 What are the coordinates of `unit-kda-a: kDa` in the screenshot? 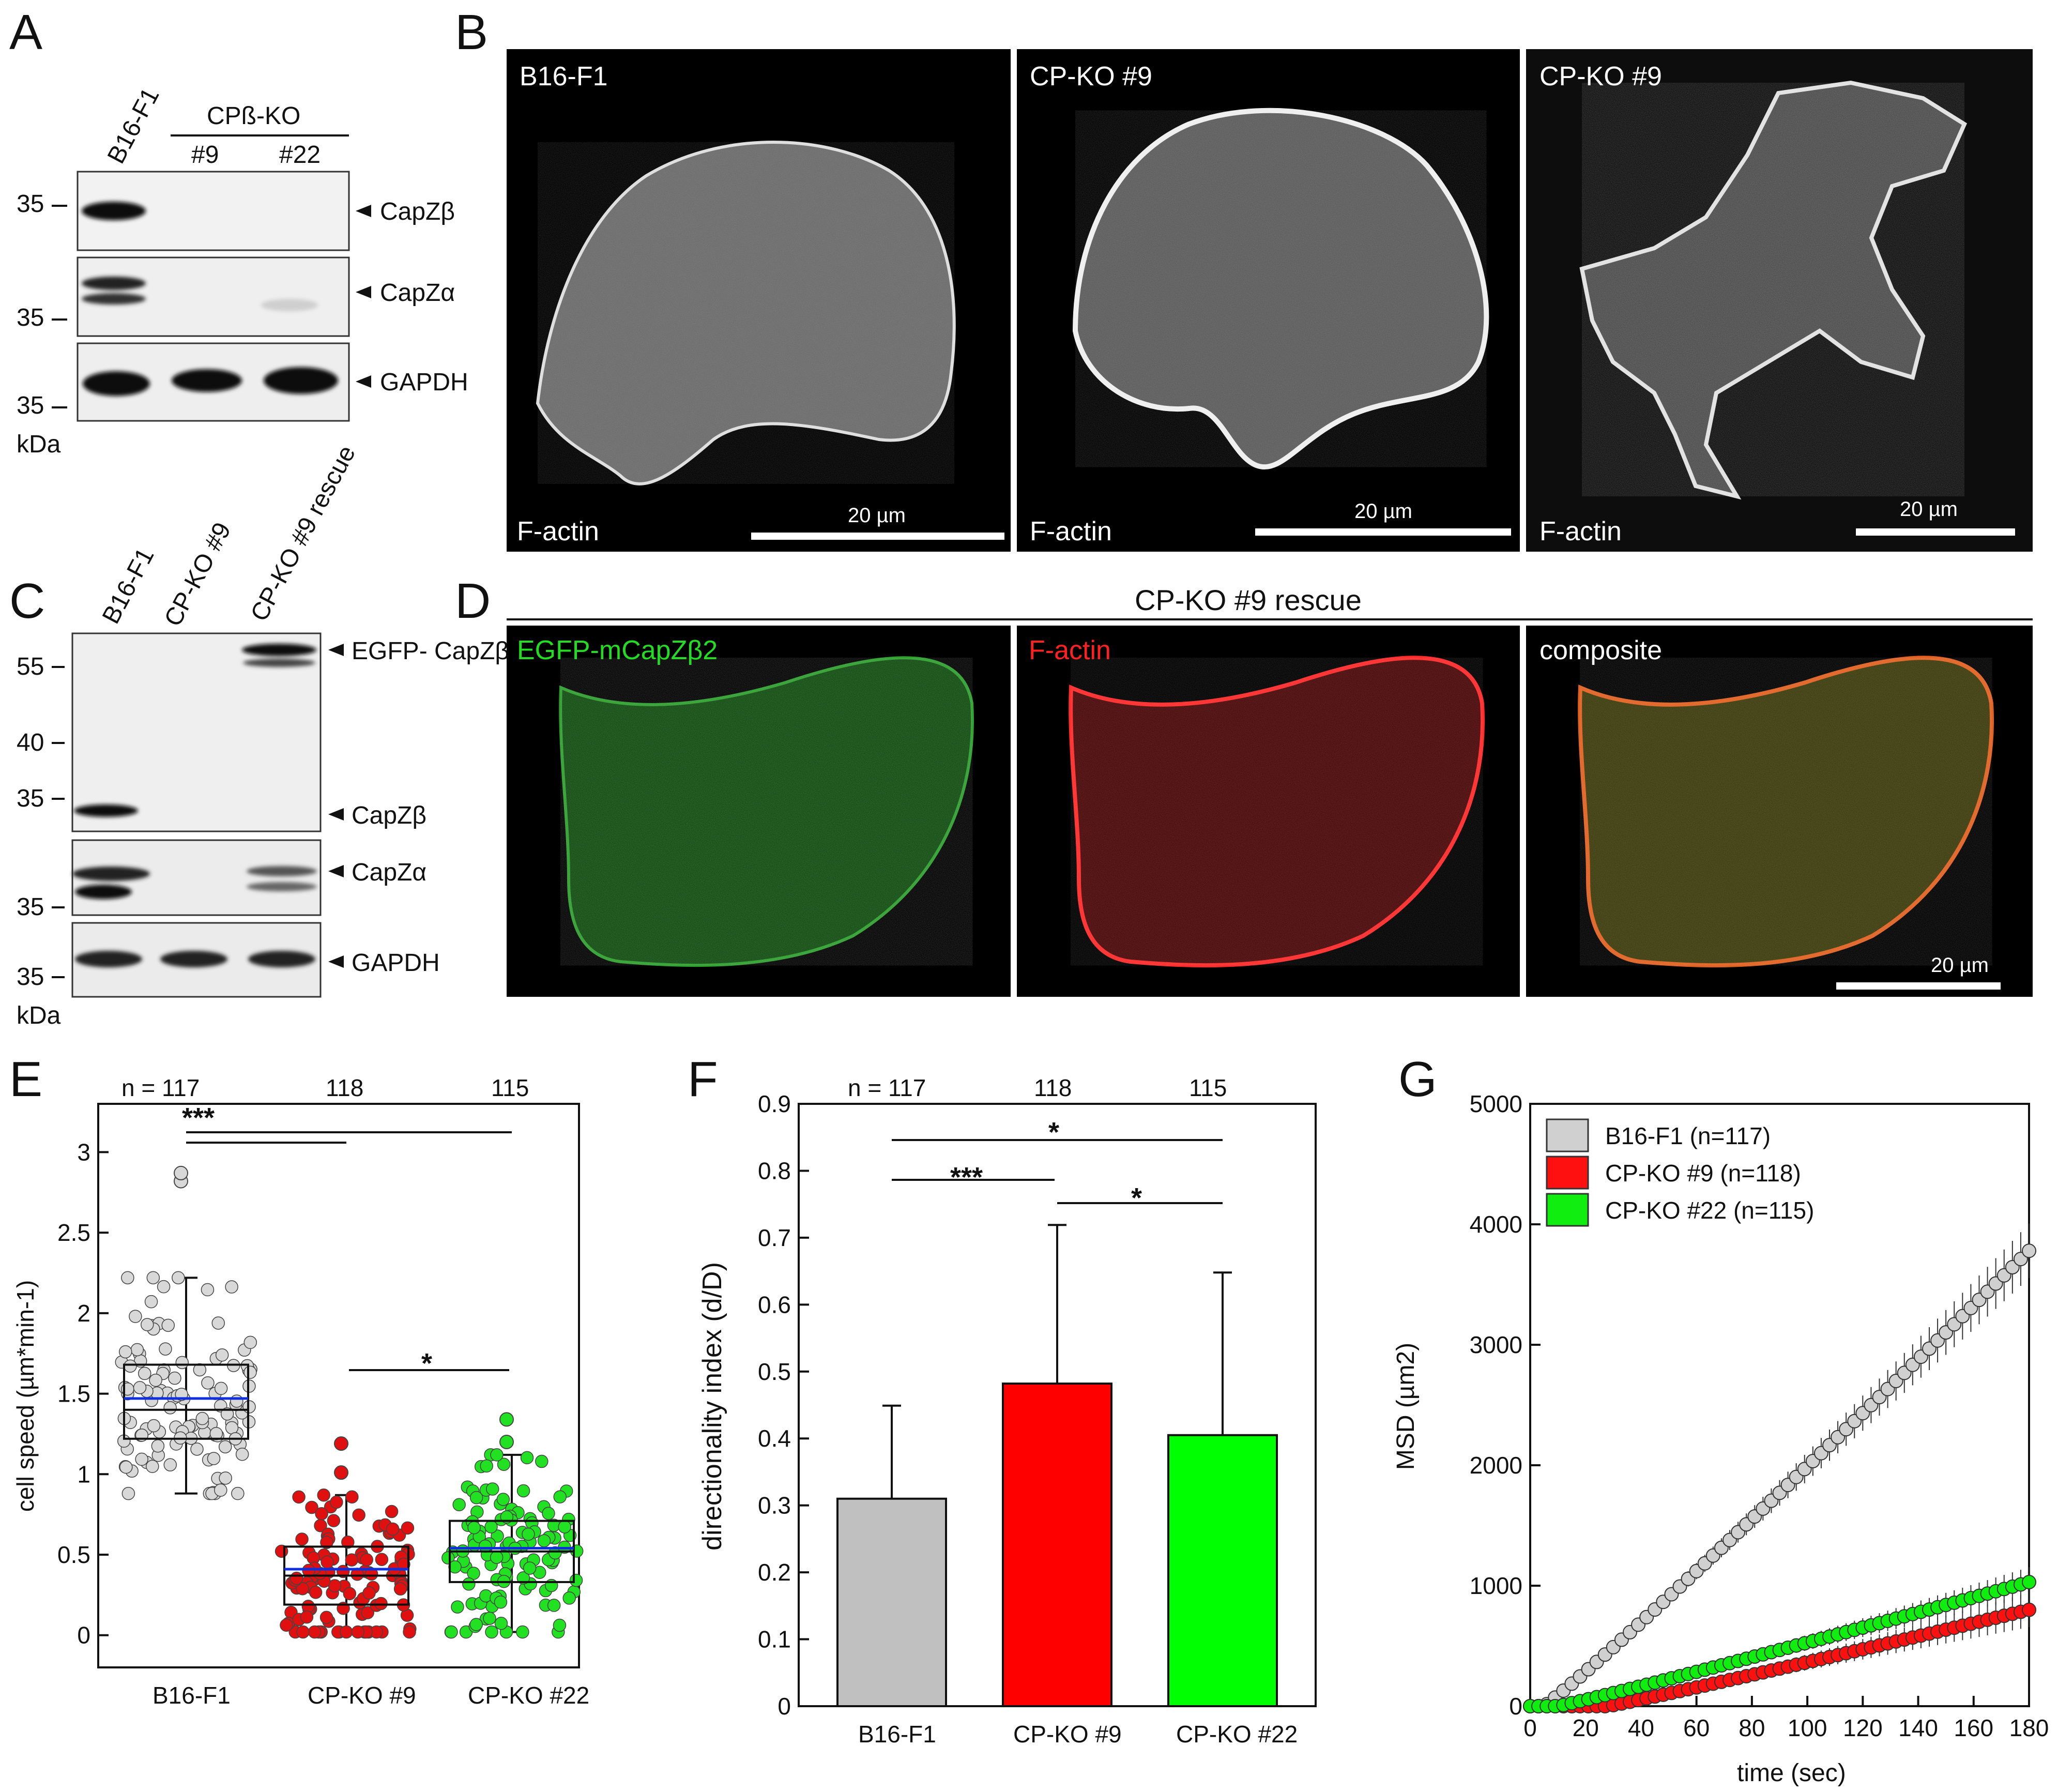 It's located at (39, 444).